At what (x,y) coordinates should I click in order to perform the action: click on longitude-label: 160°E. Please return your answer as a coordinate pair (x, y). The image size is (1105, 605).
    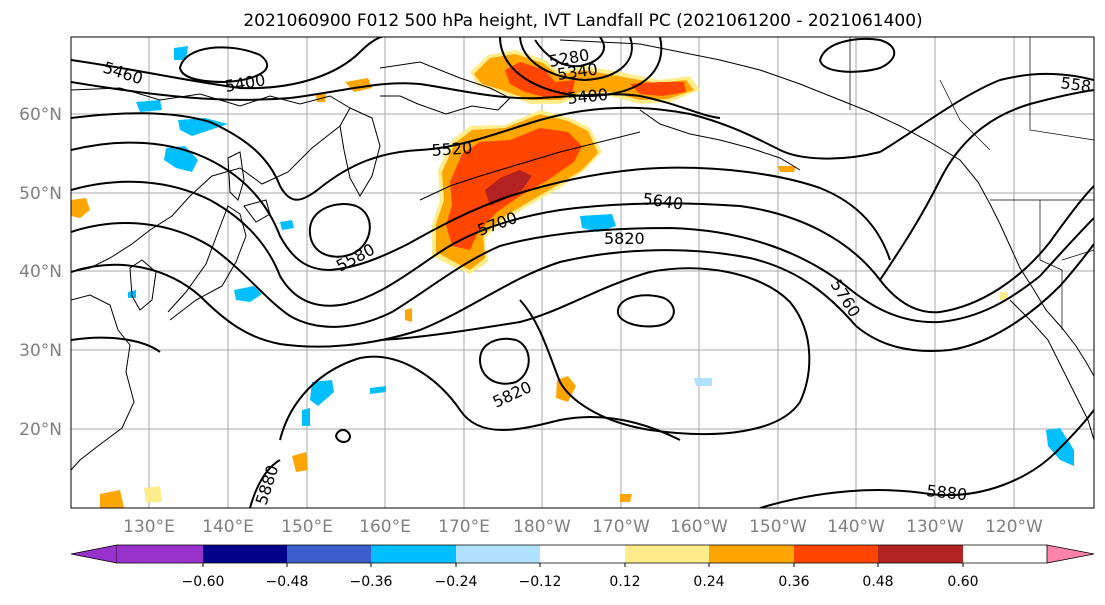
    Looking at the image, I should click on (385, 527).